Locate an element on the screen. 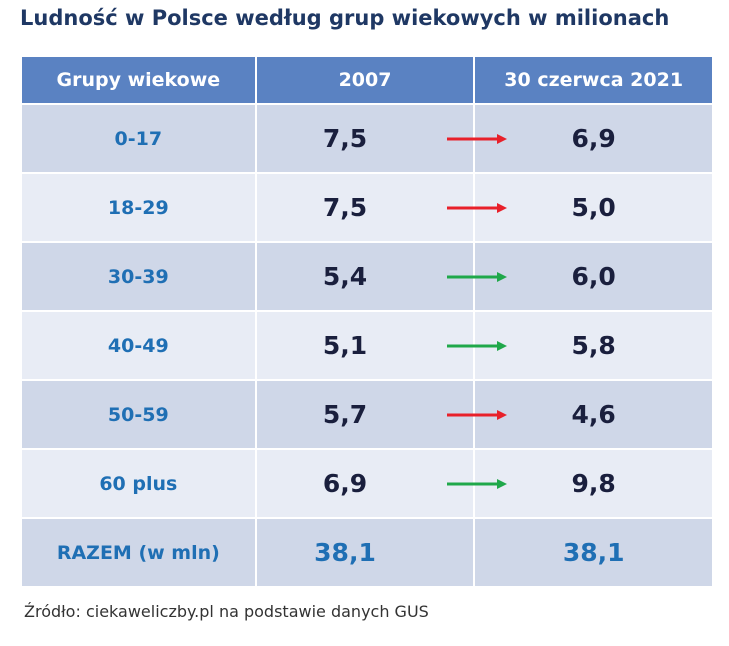  value-2021: 9,8 is located at coordinates (593, 483).